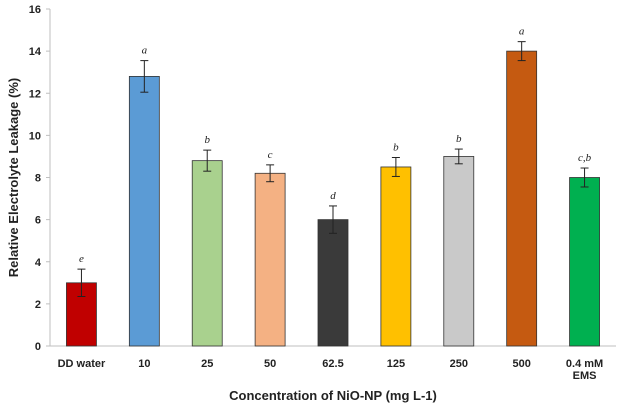 The width and height of the screenshot is (632, 408). What do you see at coordinates (270, 364) in the screenshot?
I see `x-tick-label: 50` at bounding box center [270, 364].